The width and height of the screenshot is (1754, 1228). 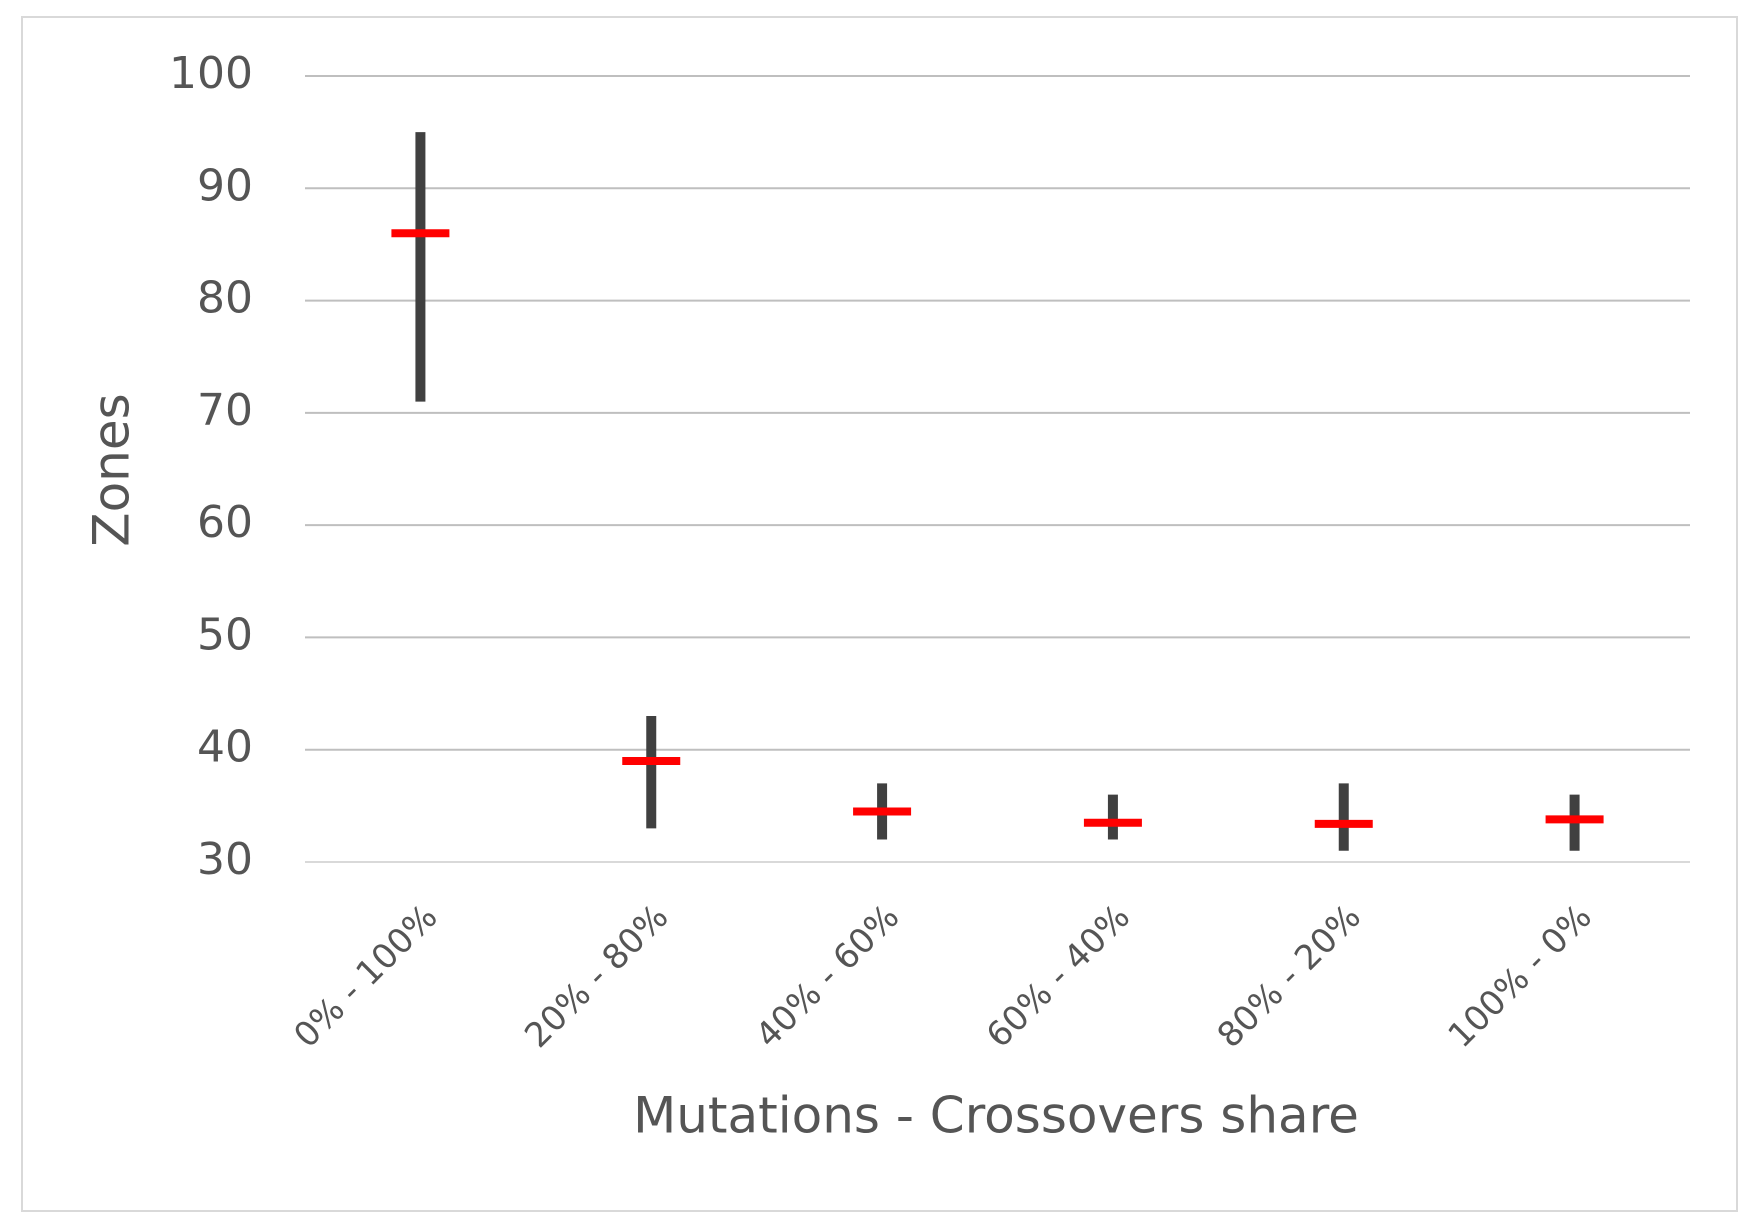 I want to click on y-tick-label: 60, so click(x=225, y=522).